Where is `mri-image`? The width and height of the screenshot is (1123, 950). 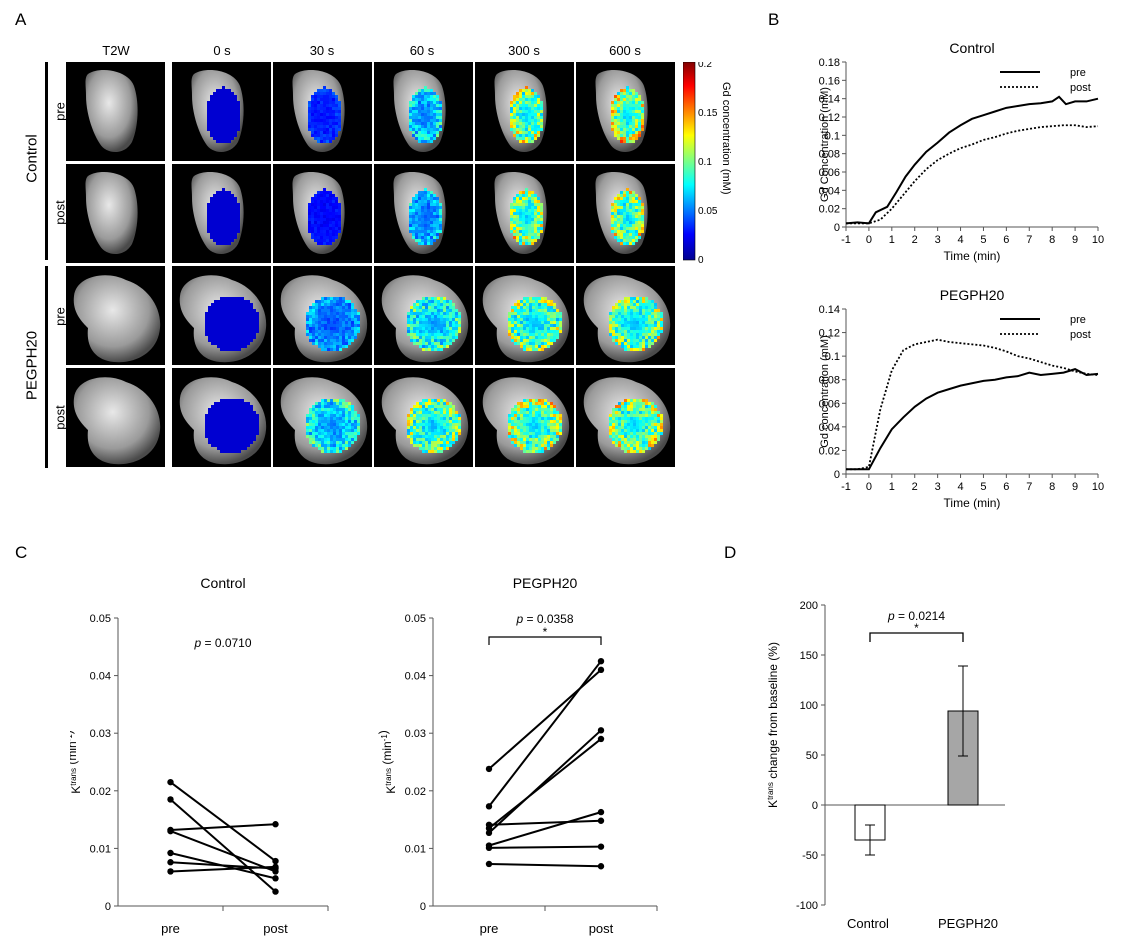 mri-image is located at coordinates (221, 417).